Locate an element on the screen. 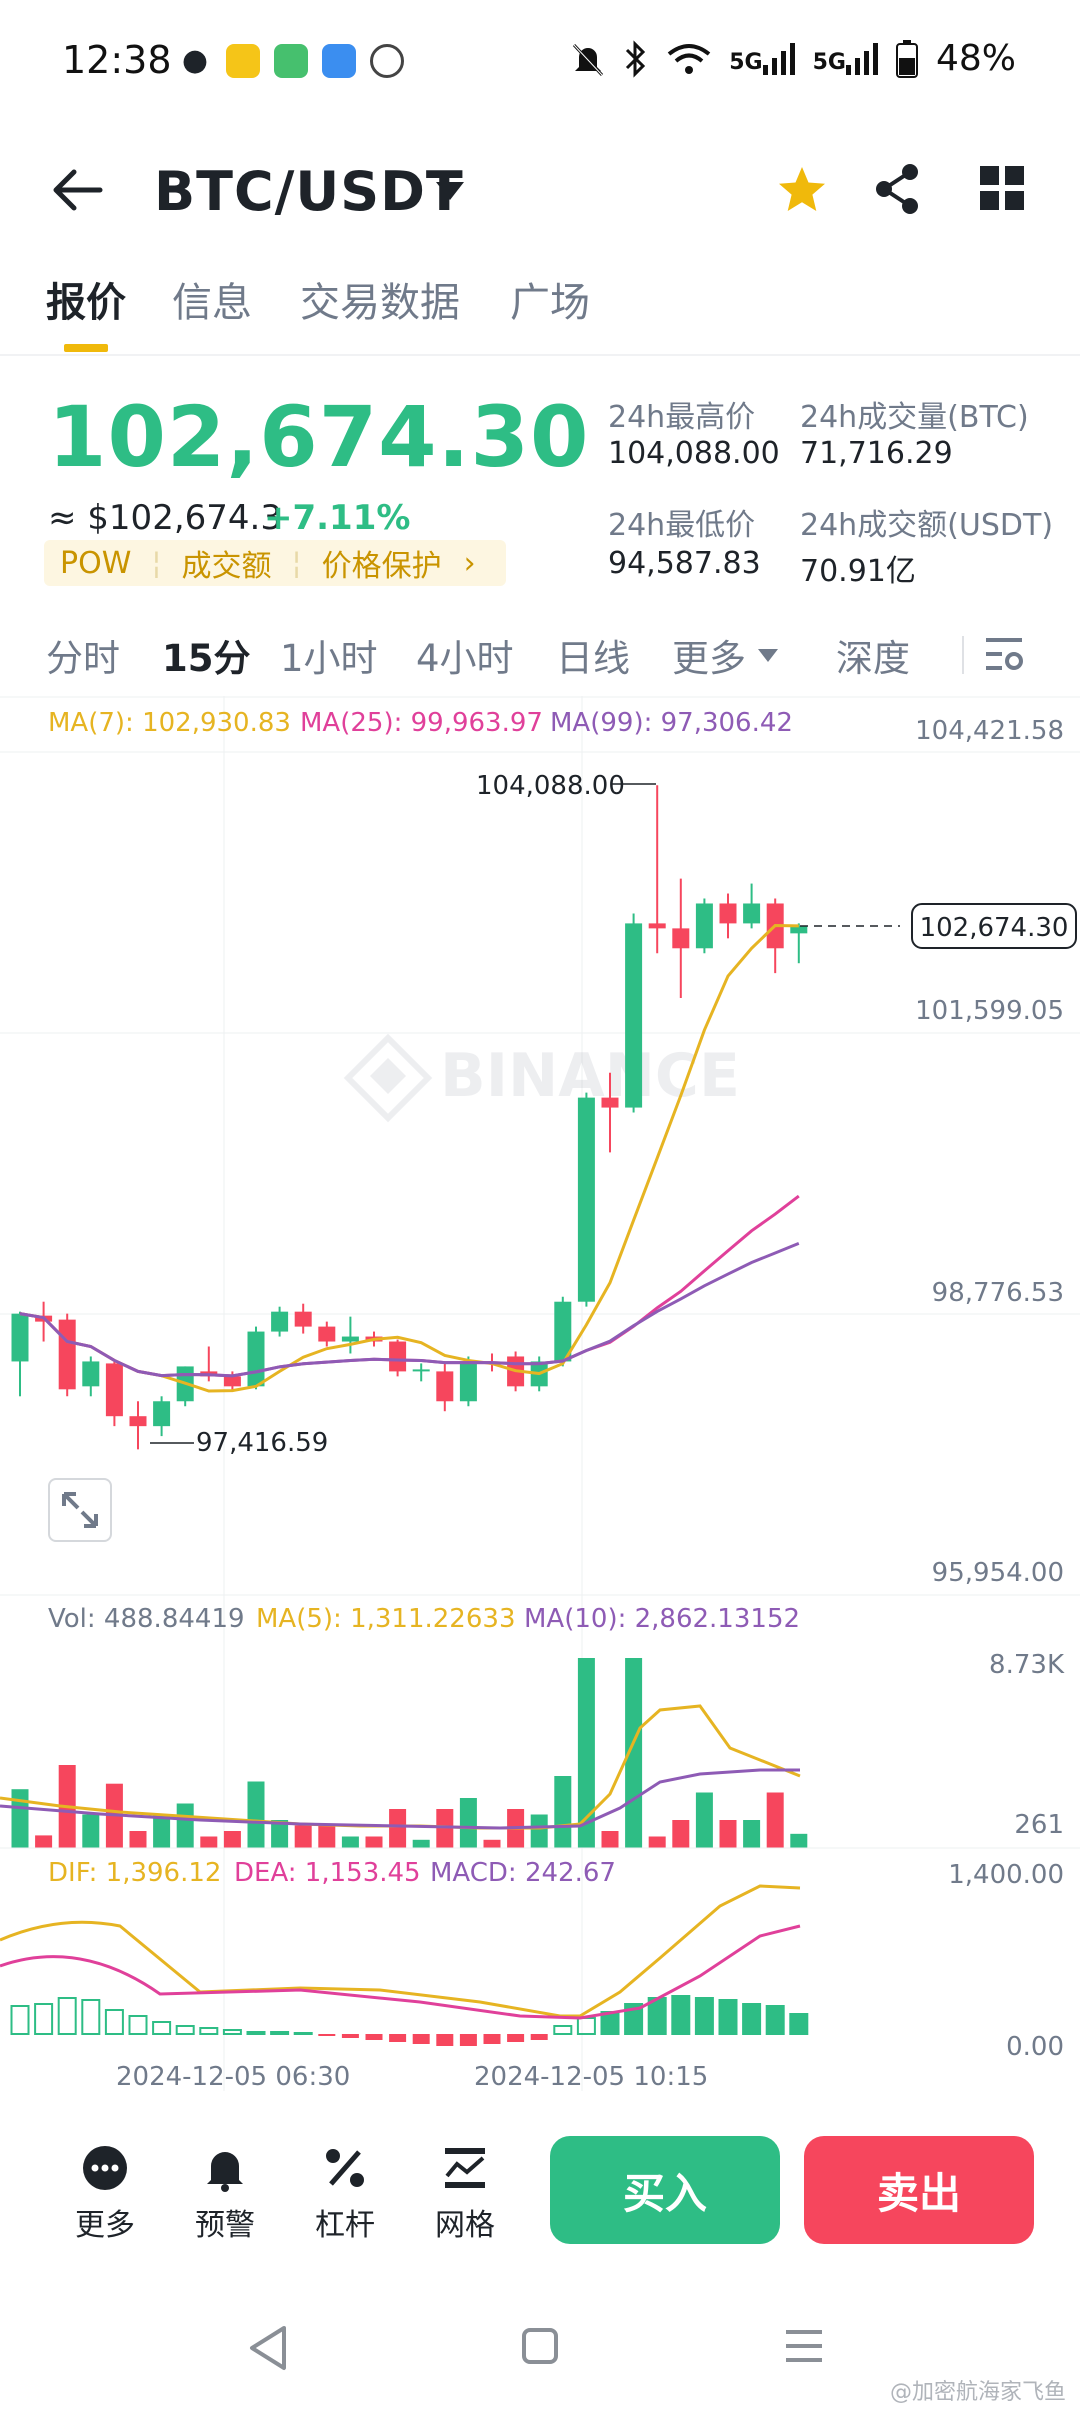 The height and width of the screenshot is (2414, 1080). time-axis-label: 2024-12-05 06:30 is located at coordinates (233, 2077).